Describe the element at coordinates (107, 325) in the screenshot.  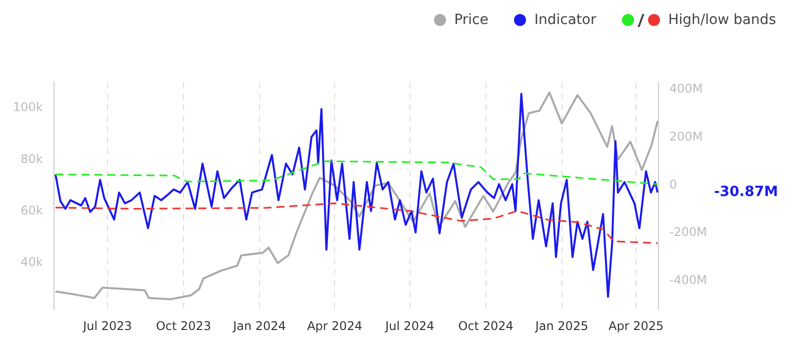
I see `x-tick-label: Jul 2023` at that location.